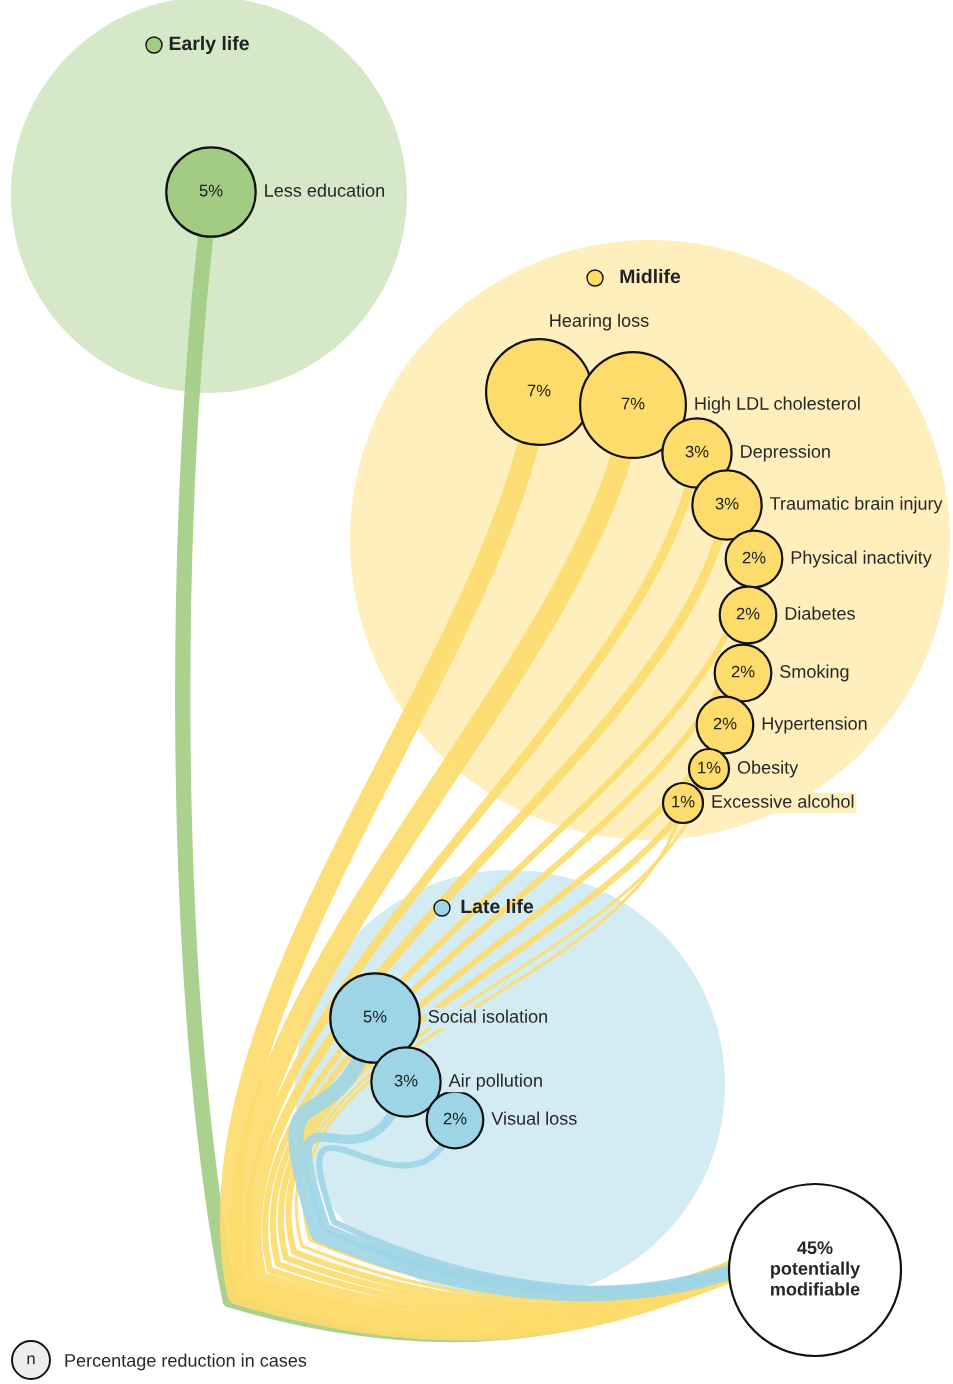 This screenshot has height=1384, width=953. What do you see at coordinates (650, 276) in the screenshot?
I see `legend-label: Midlife` at bounding box center [650, 276].